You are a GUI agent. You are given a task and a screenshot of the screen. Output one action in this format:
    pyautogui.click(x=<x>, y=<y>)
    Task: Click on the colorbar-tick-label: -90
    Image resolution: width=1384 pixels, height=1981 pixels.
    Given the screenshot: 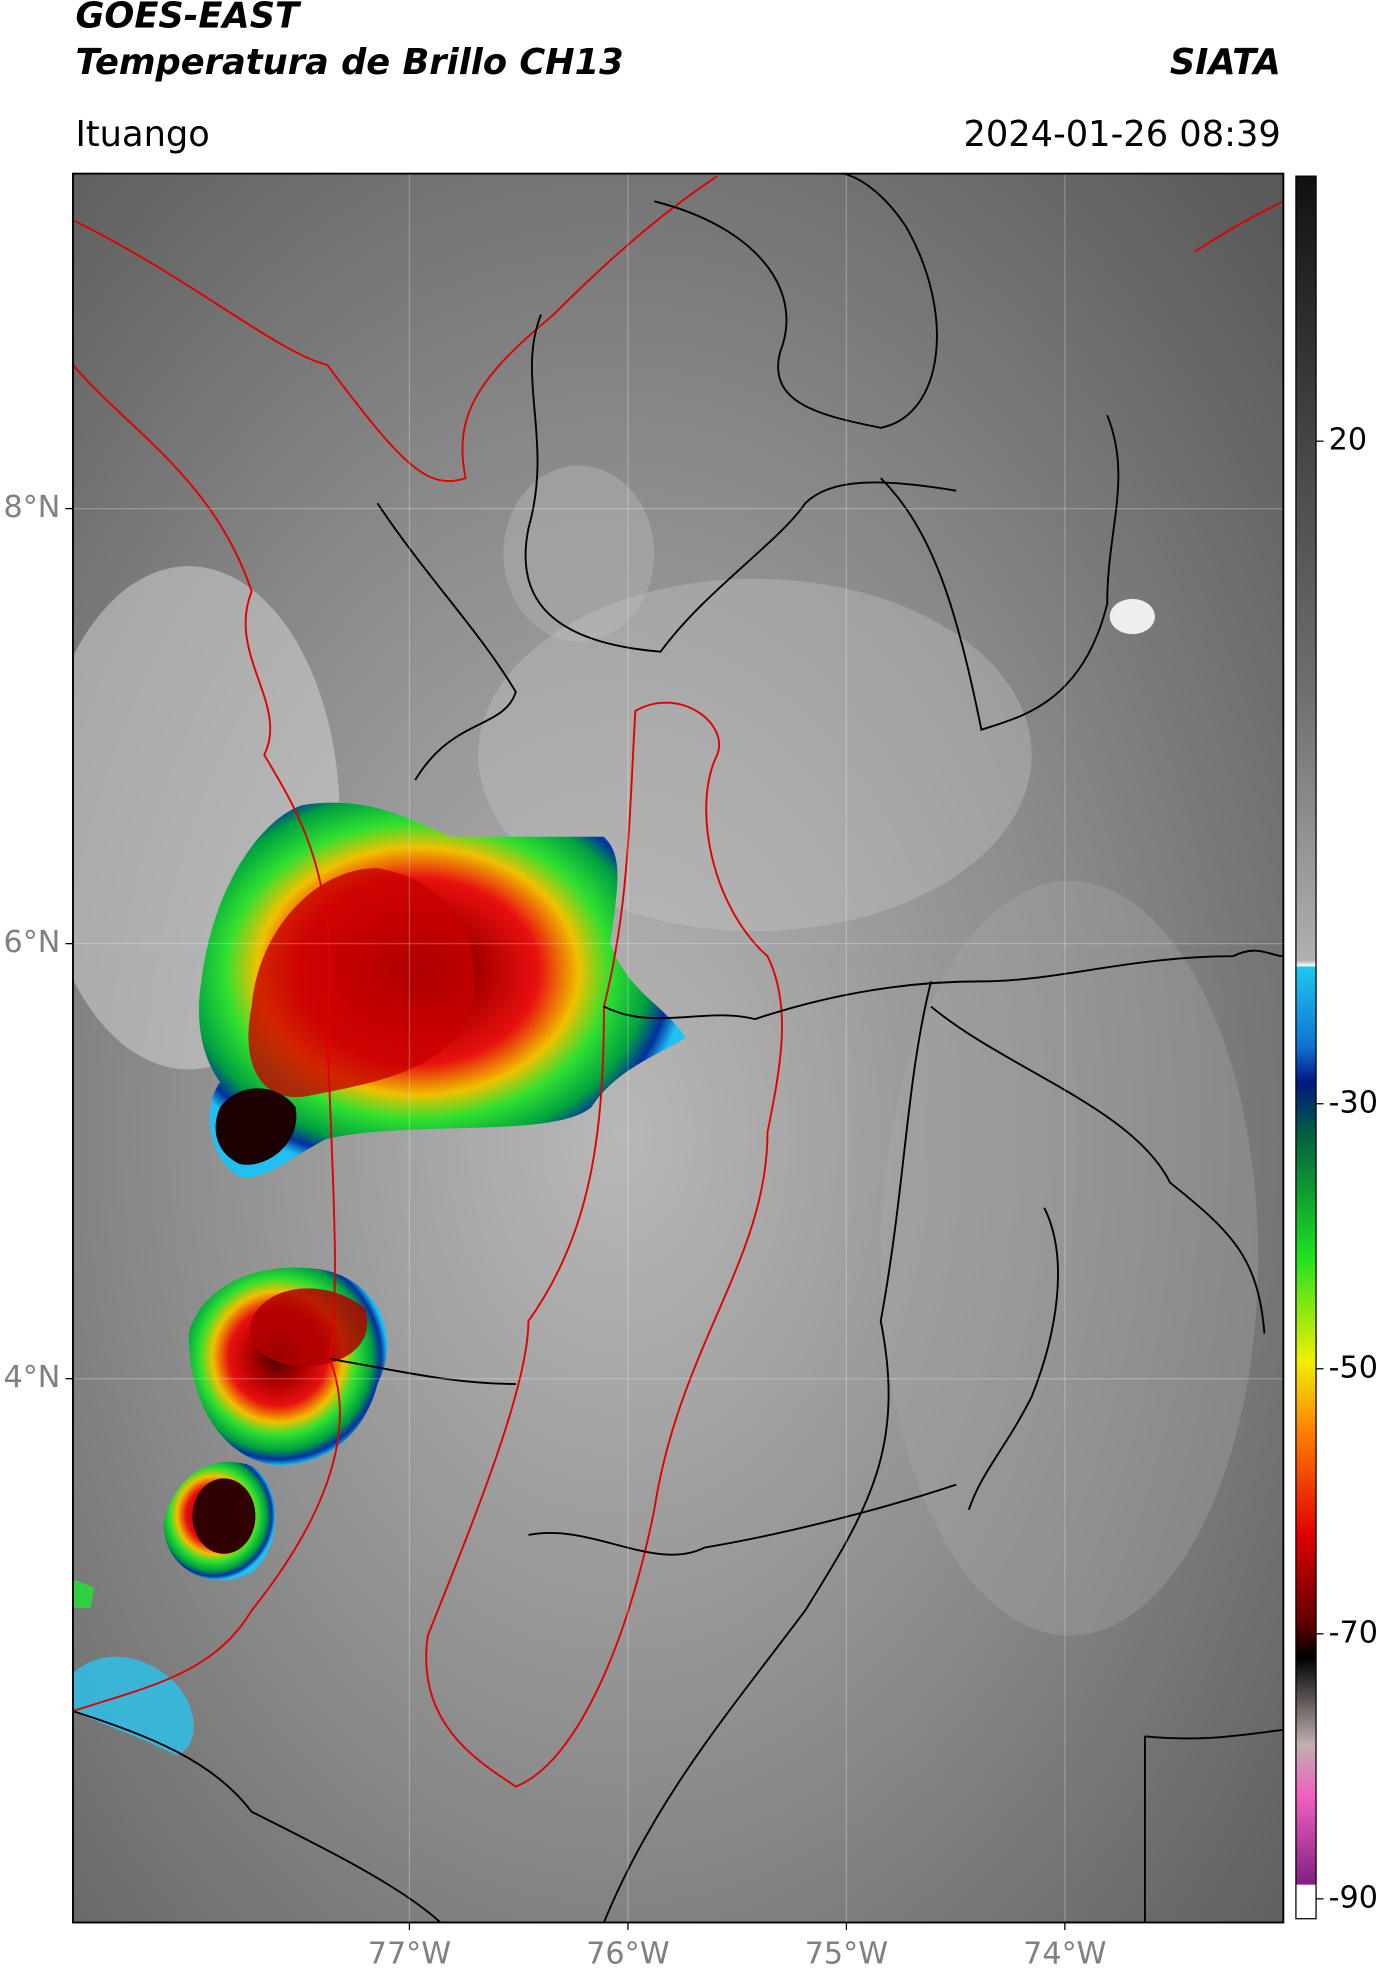 What is the action you would take?
    pyautogui.click(x=1353, y=1897)
    